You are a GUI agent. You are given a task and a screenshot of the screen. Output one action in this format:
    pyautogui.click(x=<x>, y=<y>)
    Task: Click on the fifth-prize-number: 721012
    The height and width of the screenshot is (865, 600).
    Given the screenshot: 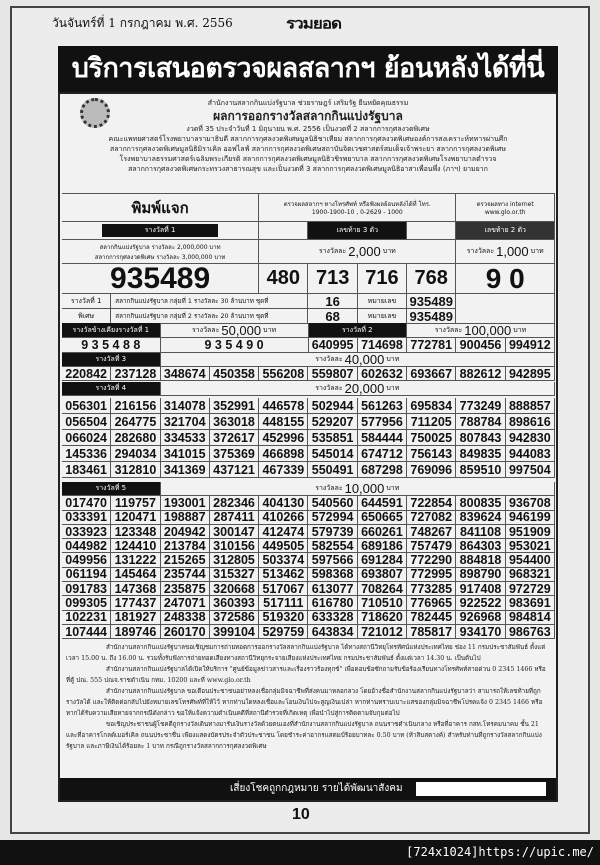 What is the action you would take?
    pyautogui.click(x=382, y=632)
    